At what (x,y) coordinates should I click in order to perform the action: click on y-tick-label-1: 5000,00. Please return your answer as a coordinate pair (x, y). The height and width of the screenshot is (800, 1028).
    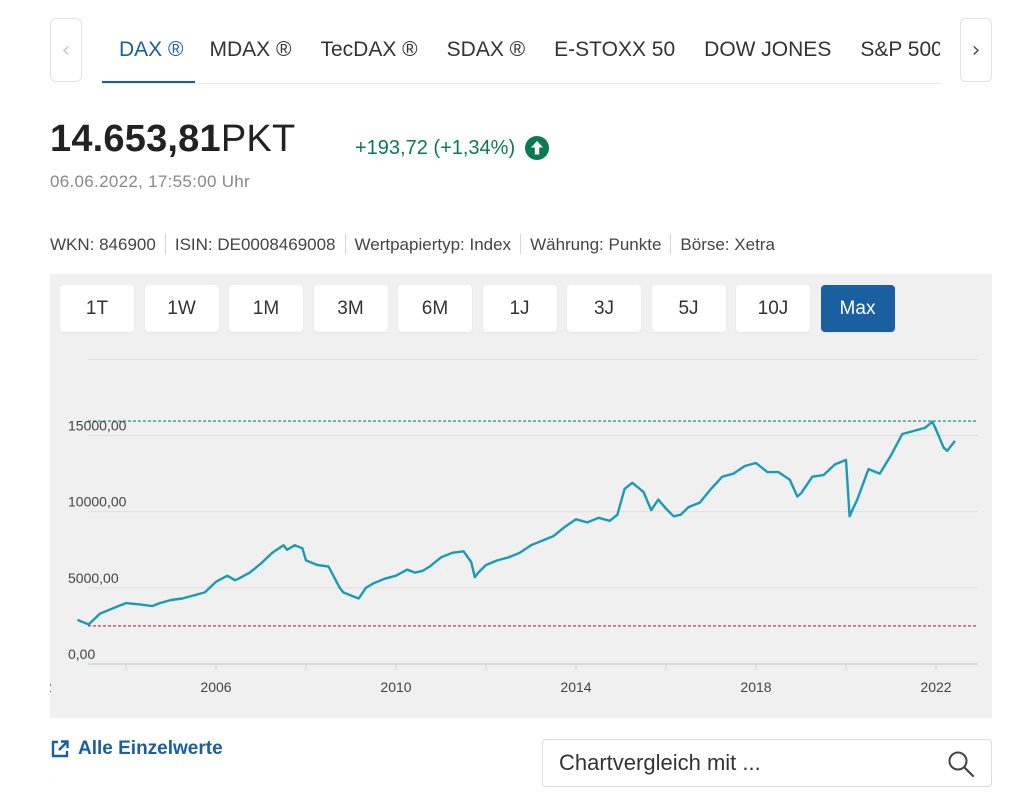
    Looking at the image, I should click on (93, 578).